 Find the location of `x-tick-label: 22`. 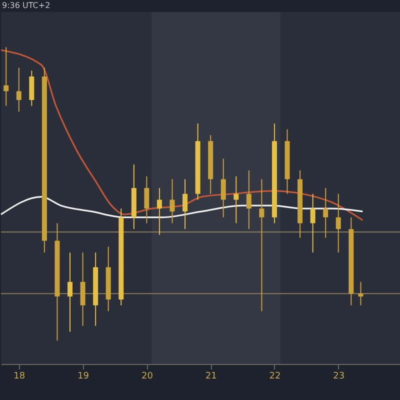

x-tick-label: 22 is located at coordinates (275, 377).